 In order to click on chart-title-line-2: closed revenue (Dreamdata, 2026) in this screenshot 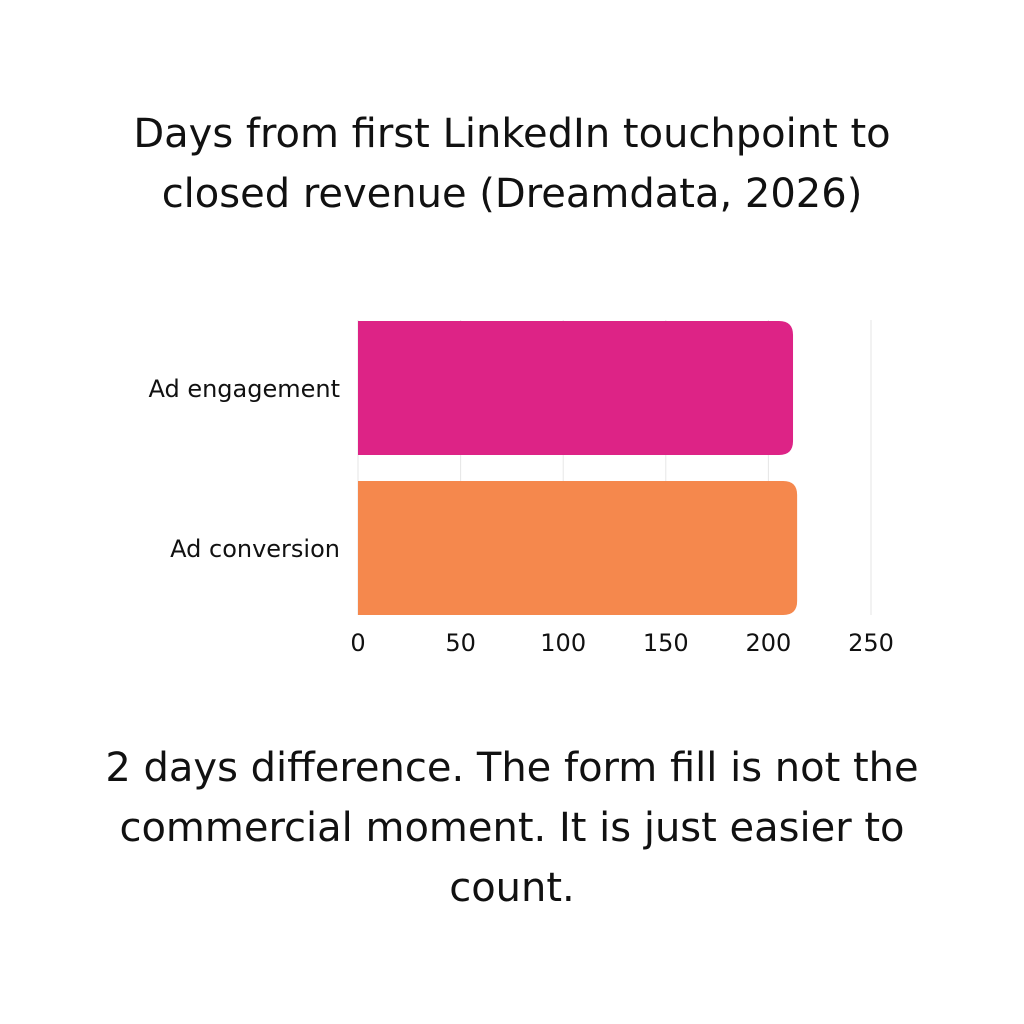, I will do `click(512, 194)`.